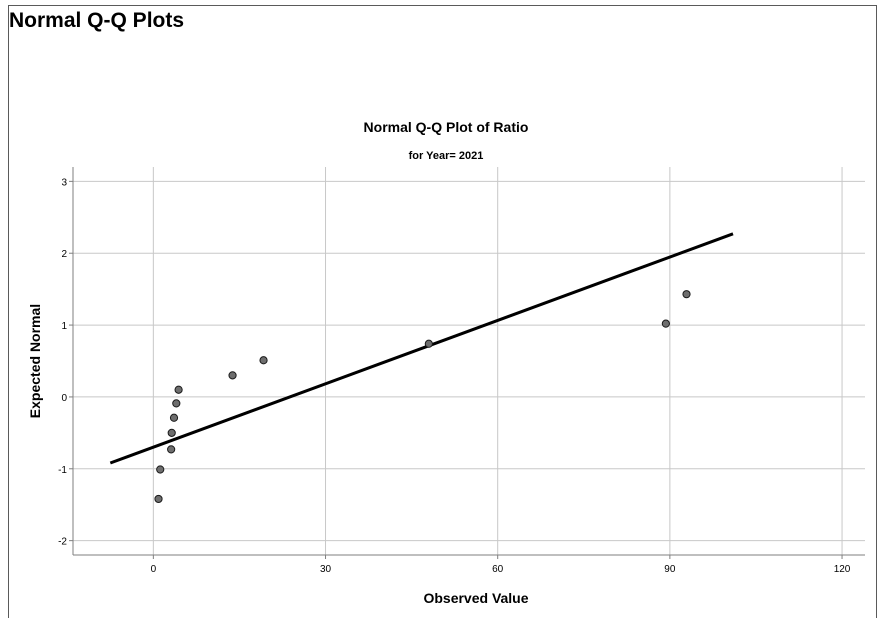 The image size is (877, 618). Describe the element at coordinates (64, 326) in the screenshot. I see `y-tick-label: 1` at that location.